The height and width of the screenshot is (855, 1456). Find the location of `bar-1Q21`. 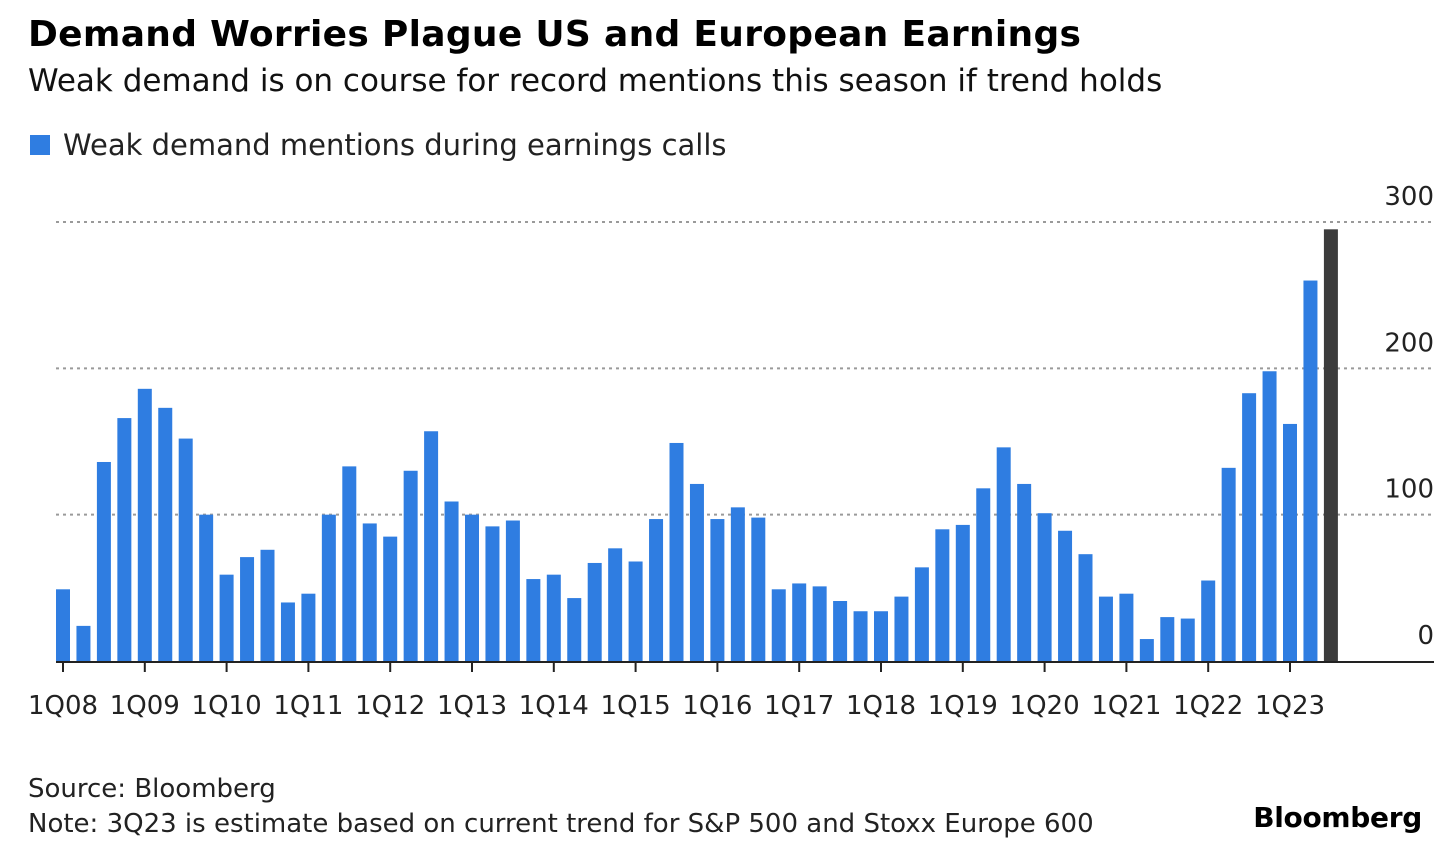

bar-1Q21 is located at coordinates (1126, 627).